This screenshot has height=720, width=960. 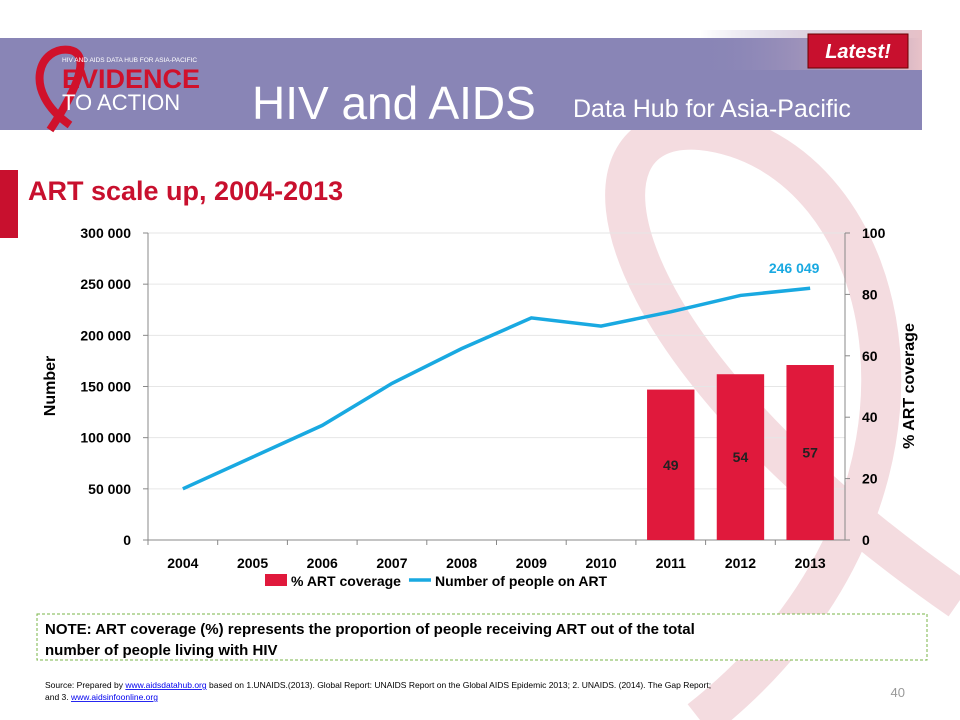 What do you see at coordinates (909, 386) in the screenshot?
I see `y2-axis-label: % ART coverage` at bounding box center [909, 386].